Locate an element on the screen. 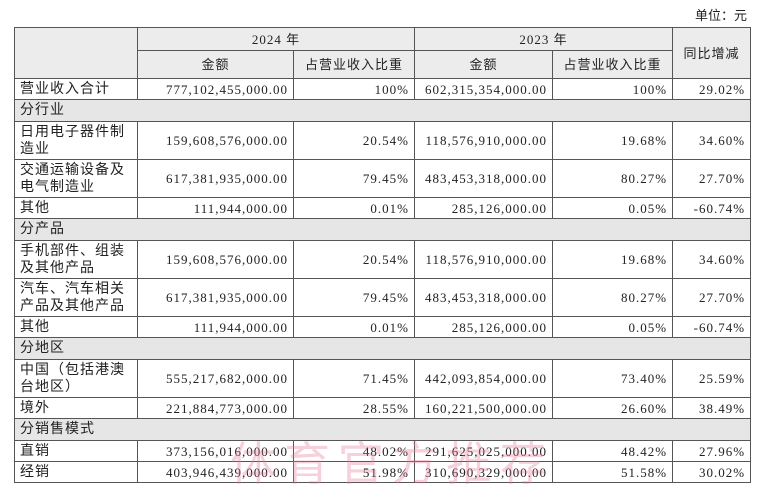  corner-cell is located at coordinates (76, 53).